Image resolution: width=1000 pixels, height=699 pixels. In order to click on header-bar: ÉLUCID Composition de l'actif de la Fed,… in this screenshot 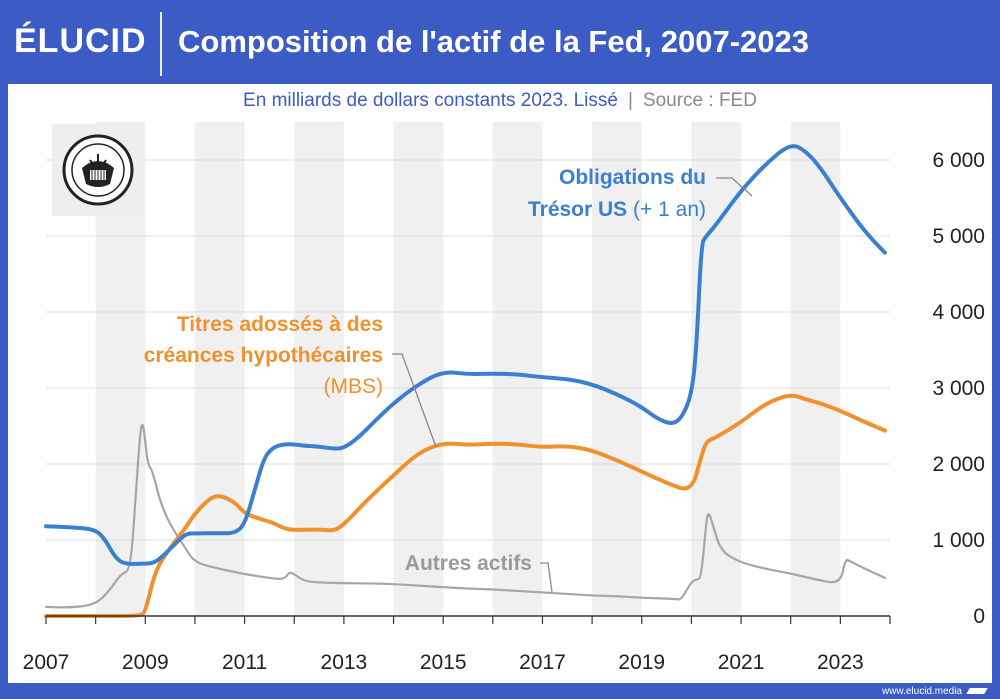, I will do `click(500, 42)`.